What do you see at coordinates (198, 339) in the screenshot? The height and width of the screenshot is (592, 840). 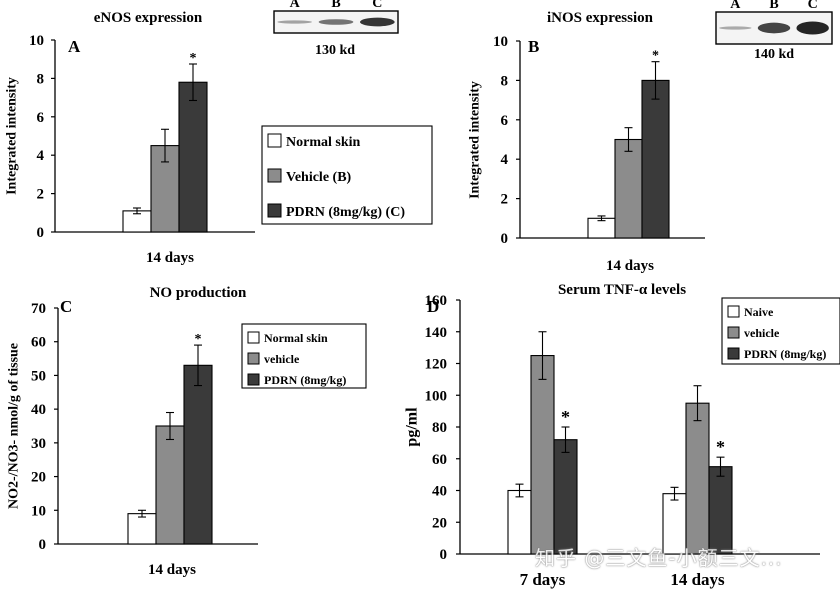 I see `panel-c-significance-star: *` at bounding box center [198, 339].